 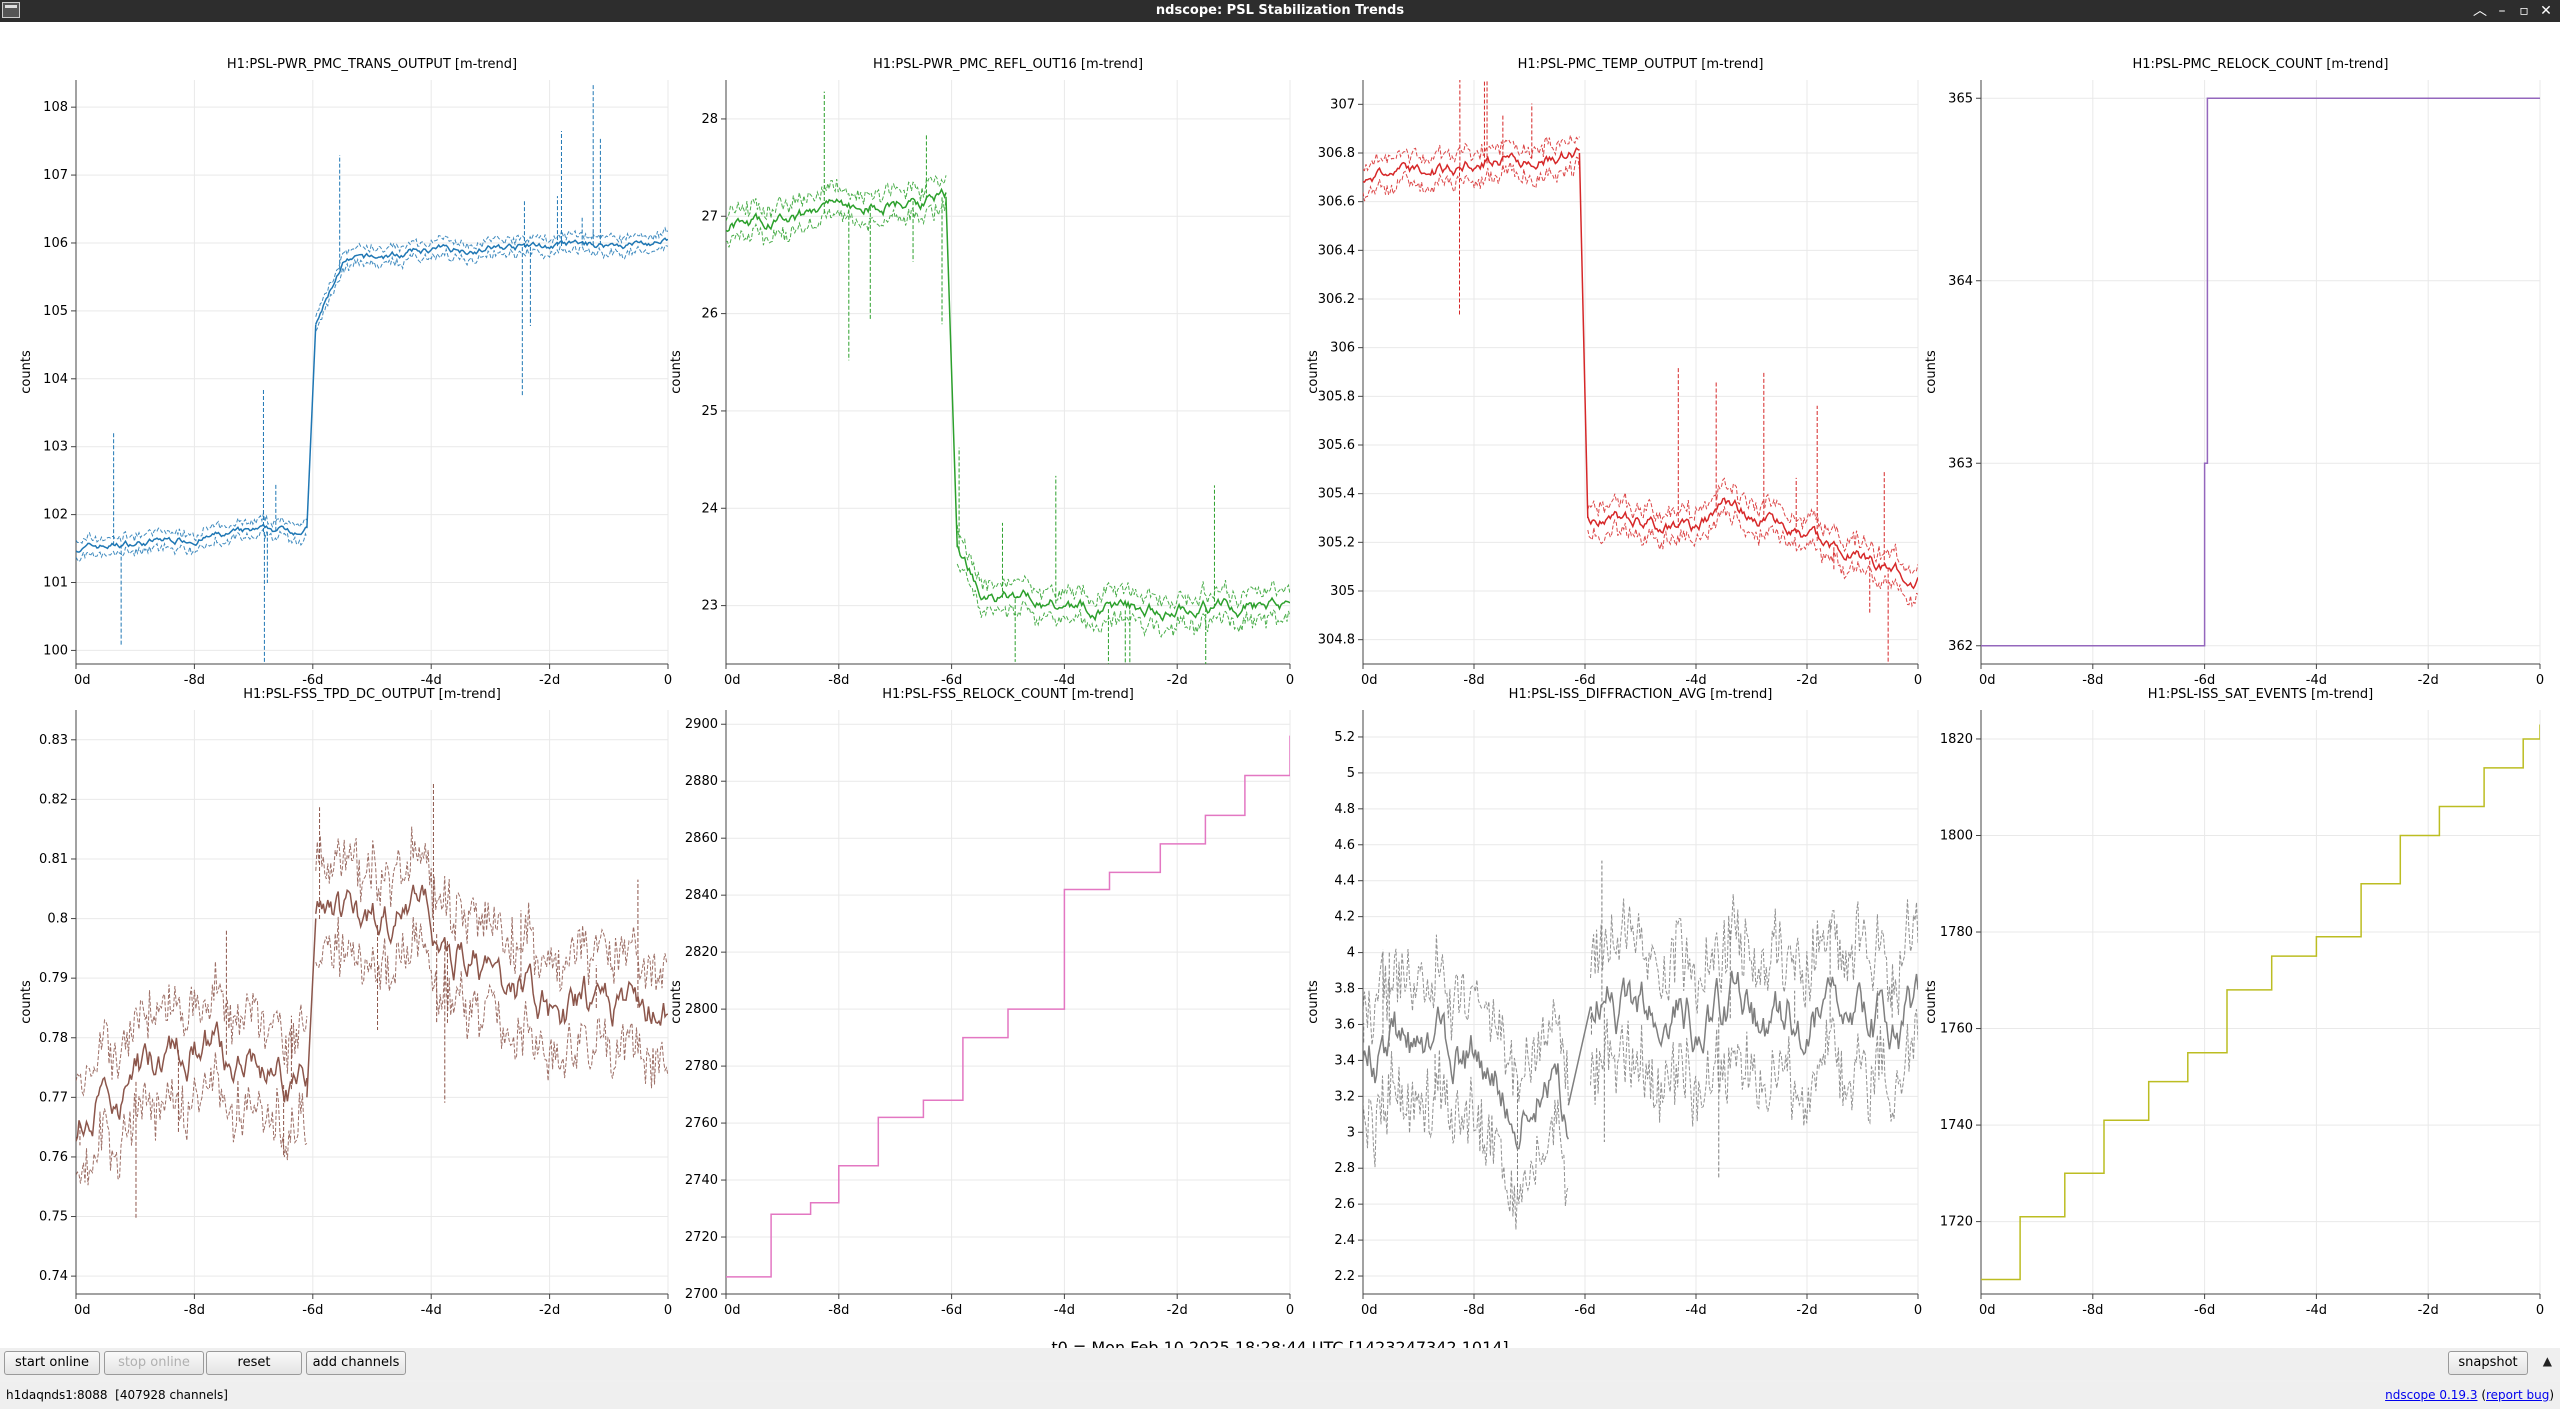 What do you see at coordinates (838, 680) in the screenshot?
I see `x-tick-label: -8d` at bounding box center [838, 680].